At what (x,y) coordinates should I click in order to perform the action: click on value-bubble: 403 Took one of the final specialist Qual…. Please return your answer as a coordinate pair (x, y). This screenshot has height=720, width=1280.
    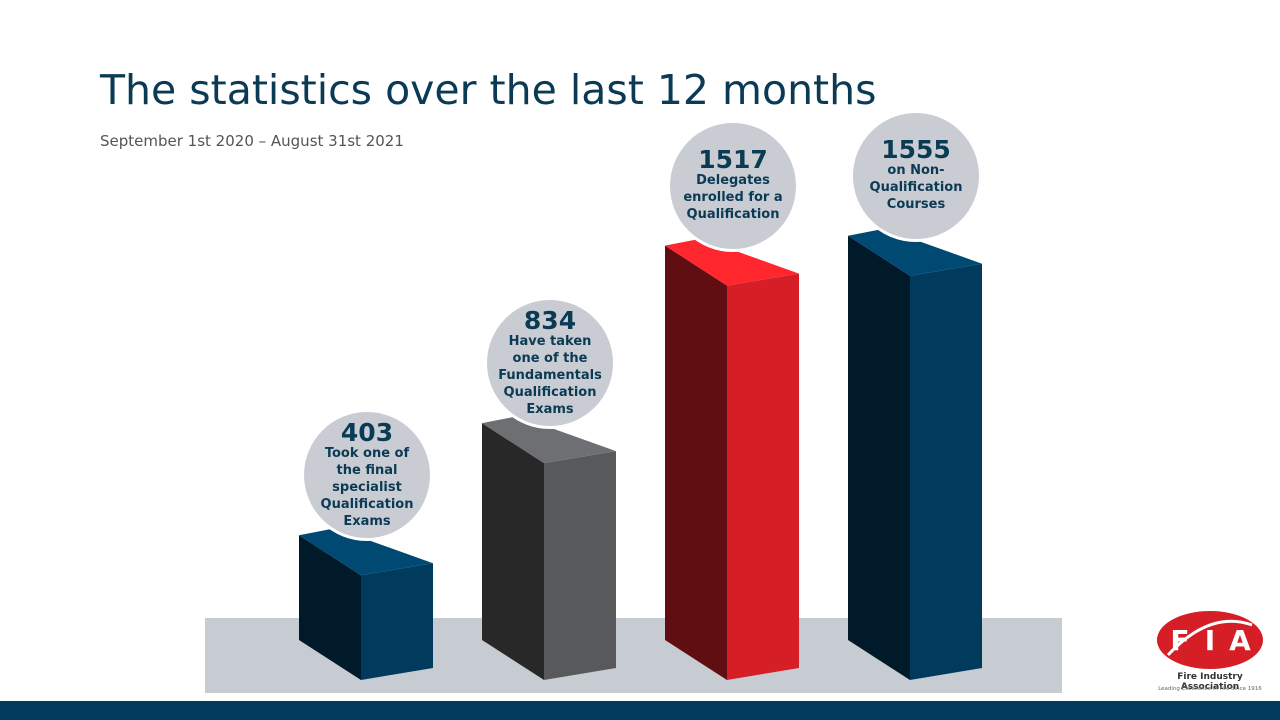
    Looking at the image, I should click on (367, 475).